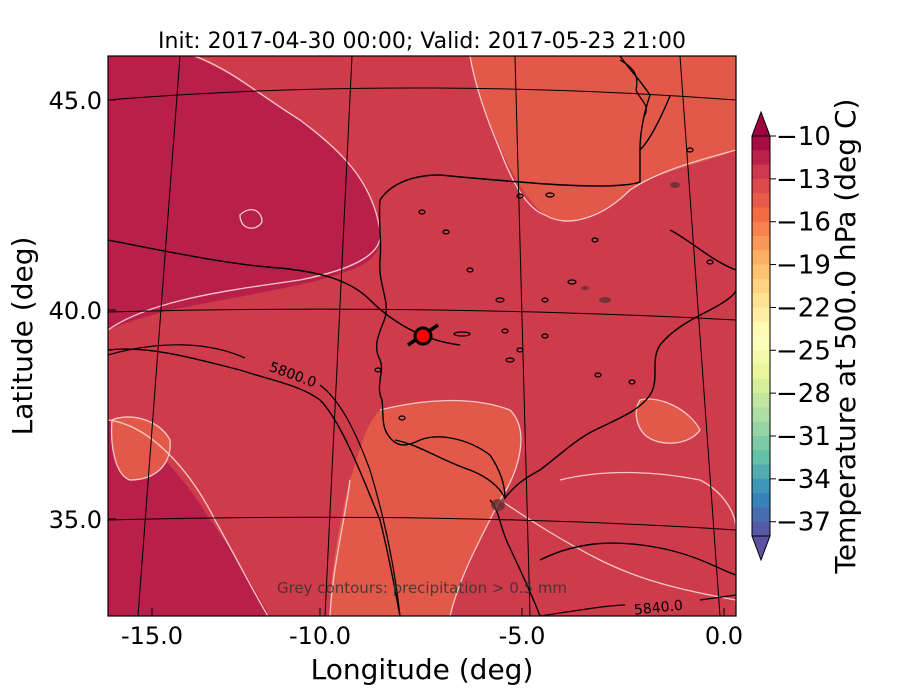 This screenshot has height=700, width=900. I want to click on colorbar-tick-label: −34, so click(803, 480).